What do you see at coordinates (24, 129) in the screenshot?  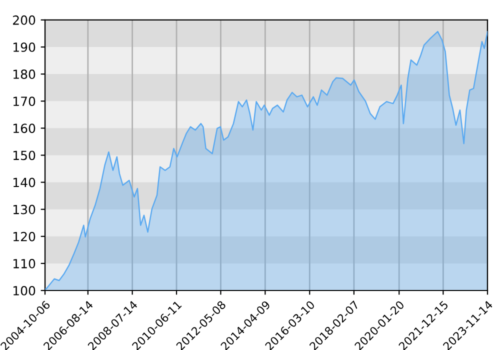 I see `y-tick-label: 160` at bounding box center [24, 129].